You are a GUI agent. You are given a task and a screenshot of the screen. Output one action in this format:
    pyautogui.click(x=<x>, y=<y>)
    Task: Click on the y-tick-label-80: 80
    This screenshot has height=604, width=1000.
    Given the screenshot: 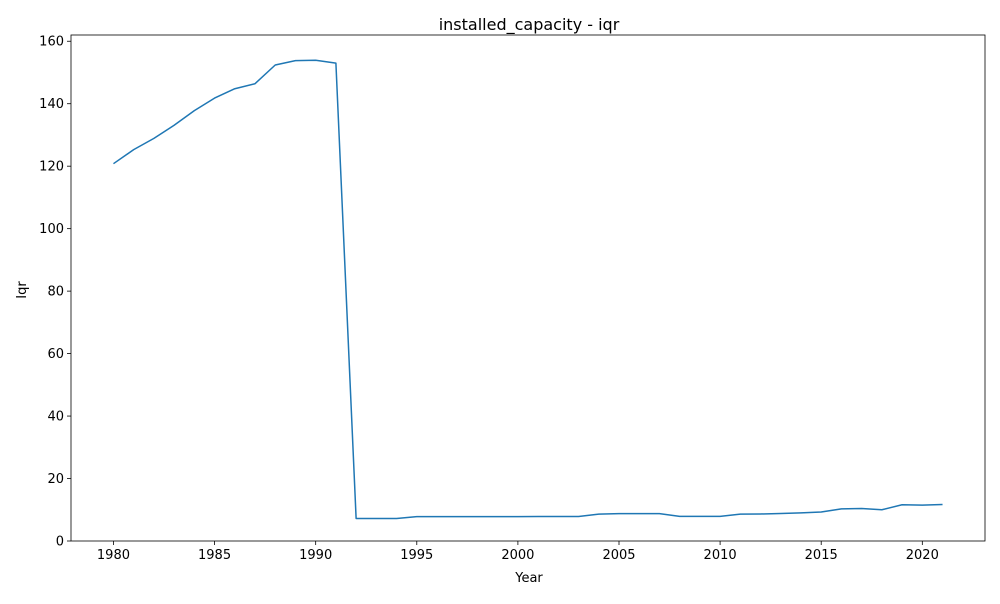 What is the action you would take?
    pyautogui.click(x=55, y=292)
    